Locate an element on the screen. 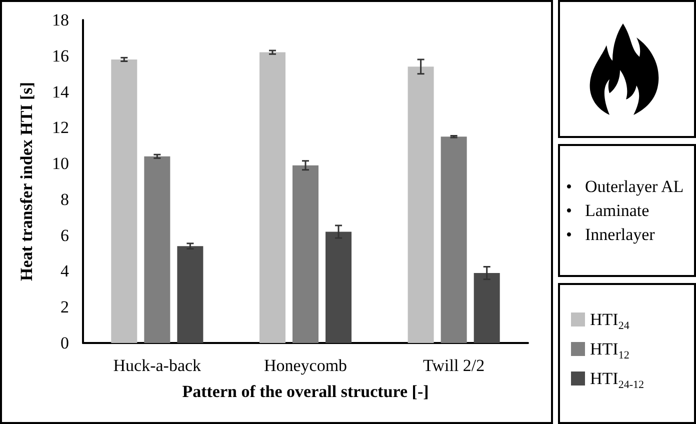  y-tick-label: 14 is located at coordinates (61, 92).